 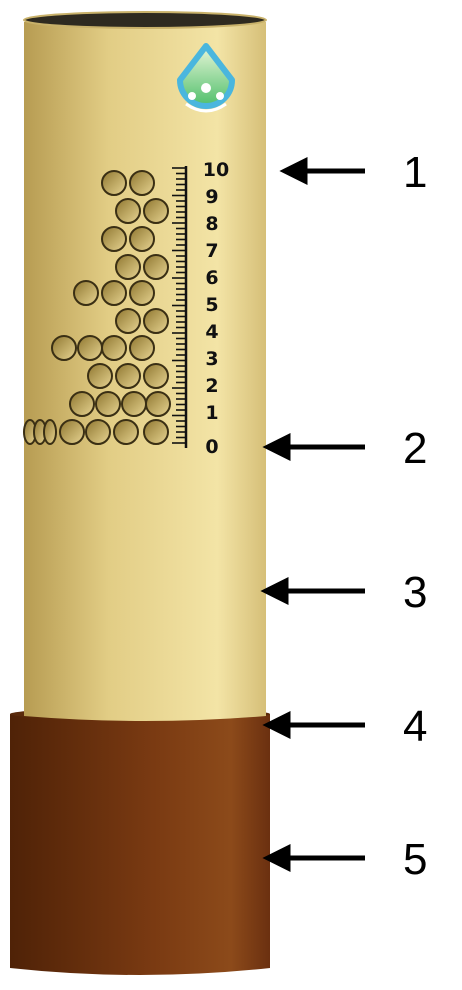 I want to click on drain-holes, so click(x=97, y=307).